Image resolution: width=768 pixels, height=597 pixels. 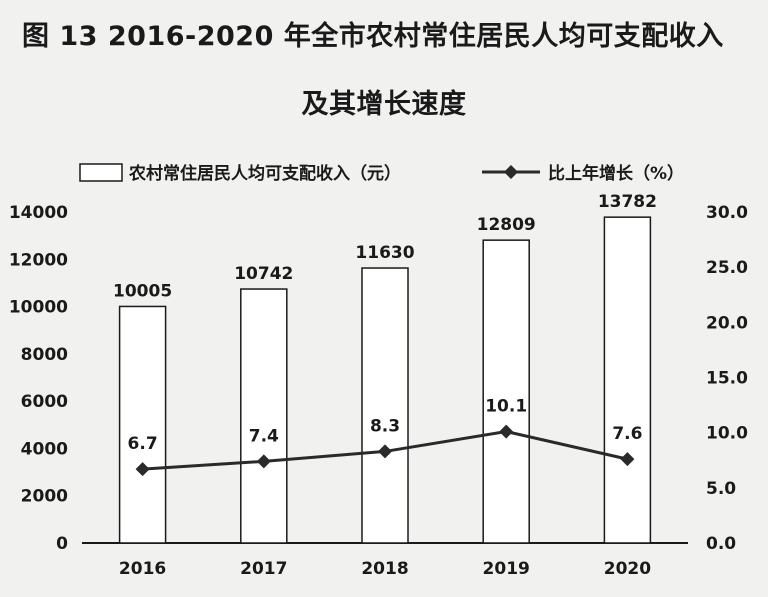 What do you see at coordinates (38, 308) in the screenshot?
I see `y-left-tick-label: 10000` at bounding box center [38, 308].